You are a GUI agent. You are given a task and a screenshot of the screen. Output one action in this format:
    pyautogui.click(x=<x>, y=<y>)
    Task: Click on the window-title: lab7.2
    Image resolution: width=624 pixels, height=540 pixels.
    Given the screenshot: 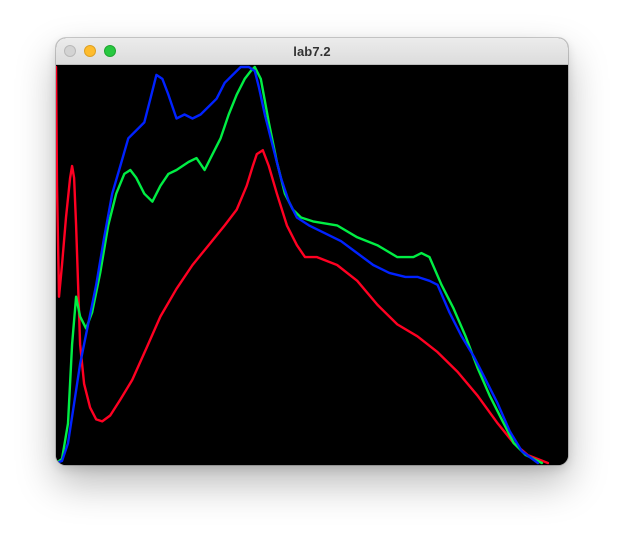 What is the action you would take?
    pyautogui.click(x=312, y=51)
    